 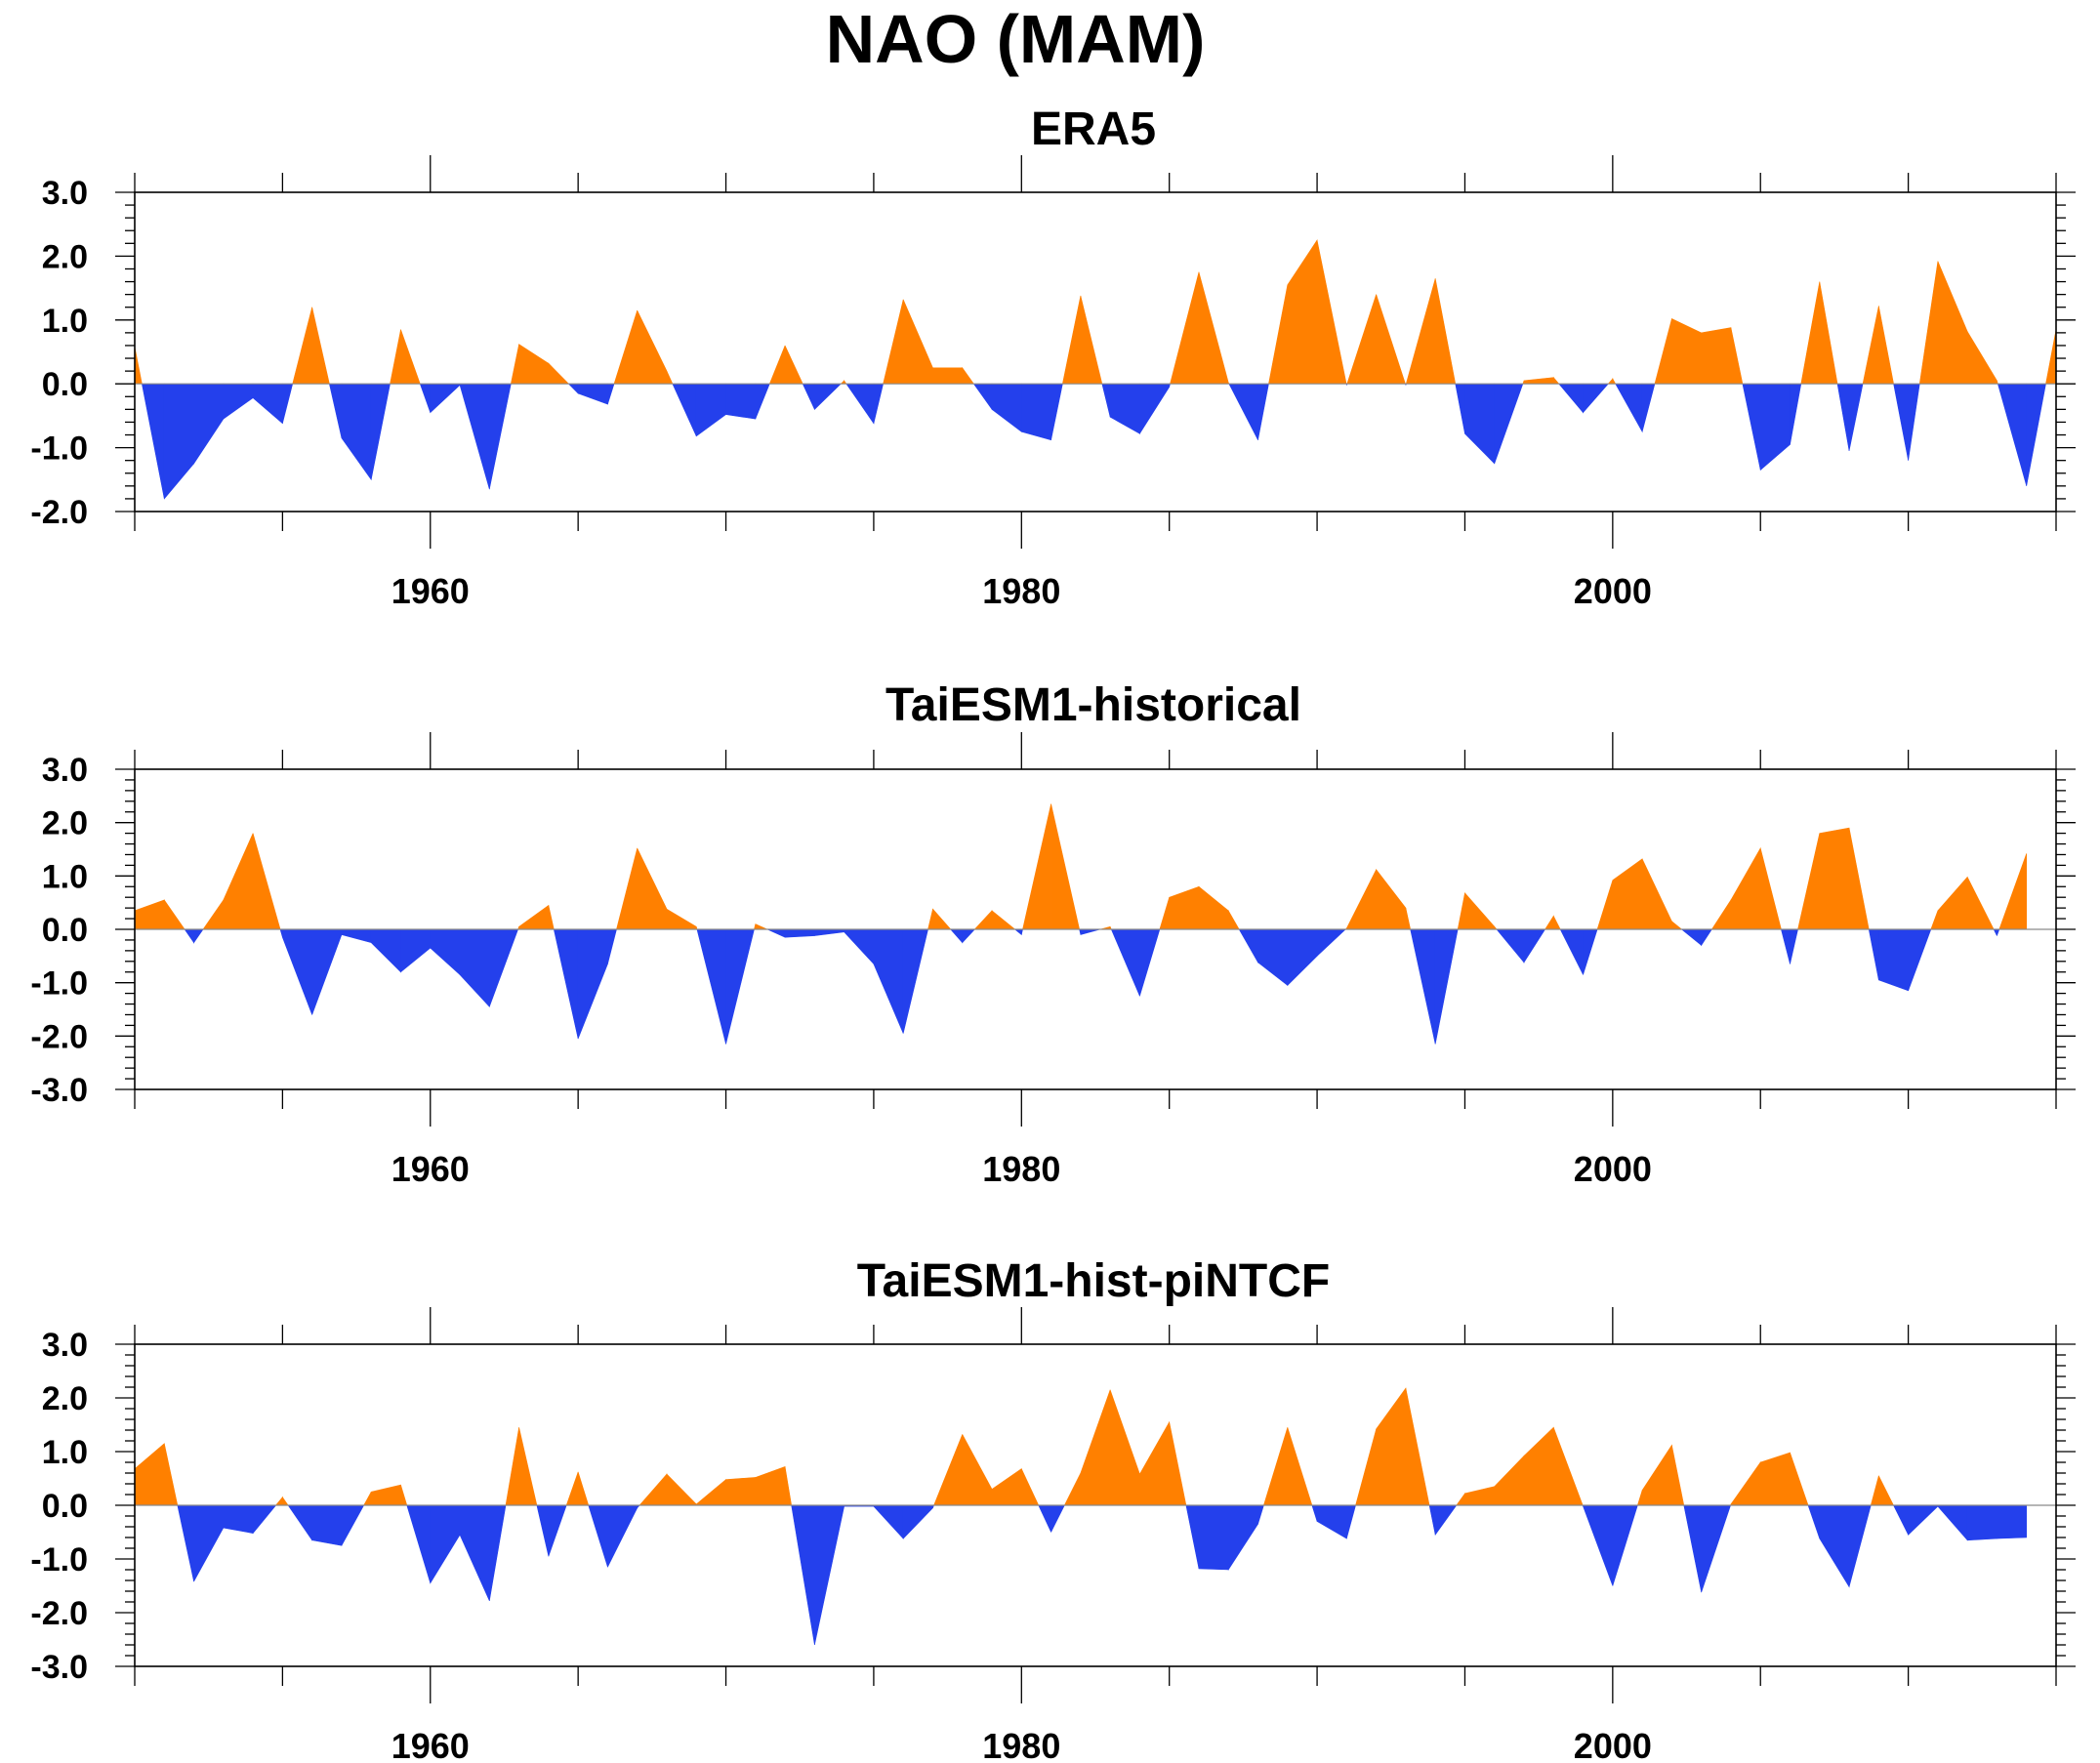 What do you see at coordinates (65, 770) in the screenshot?
I see `y-tick-label: 3.0` at bounding box center [65, 770].